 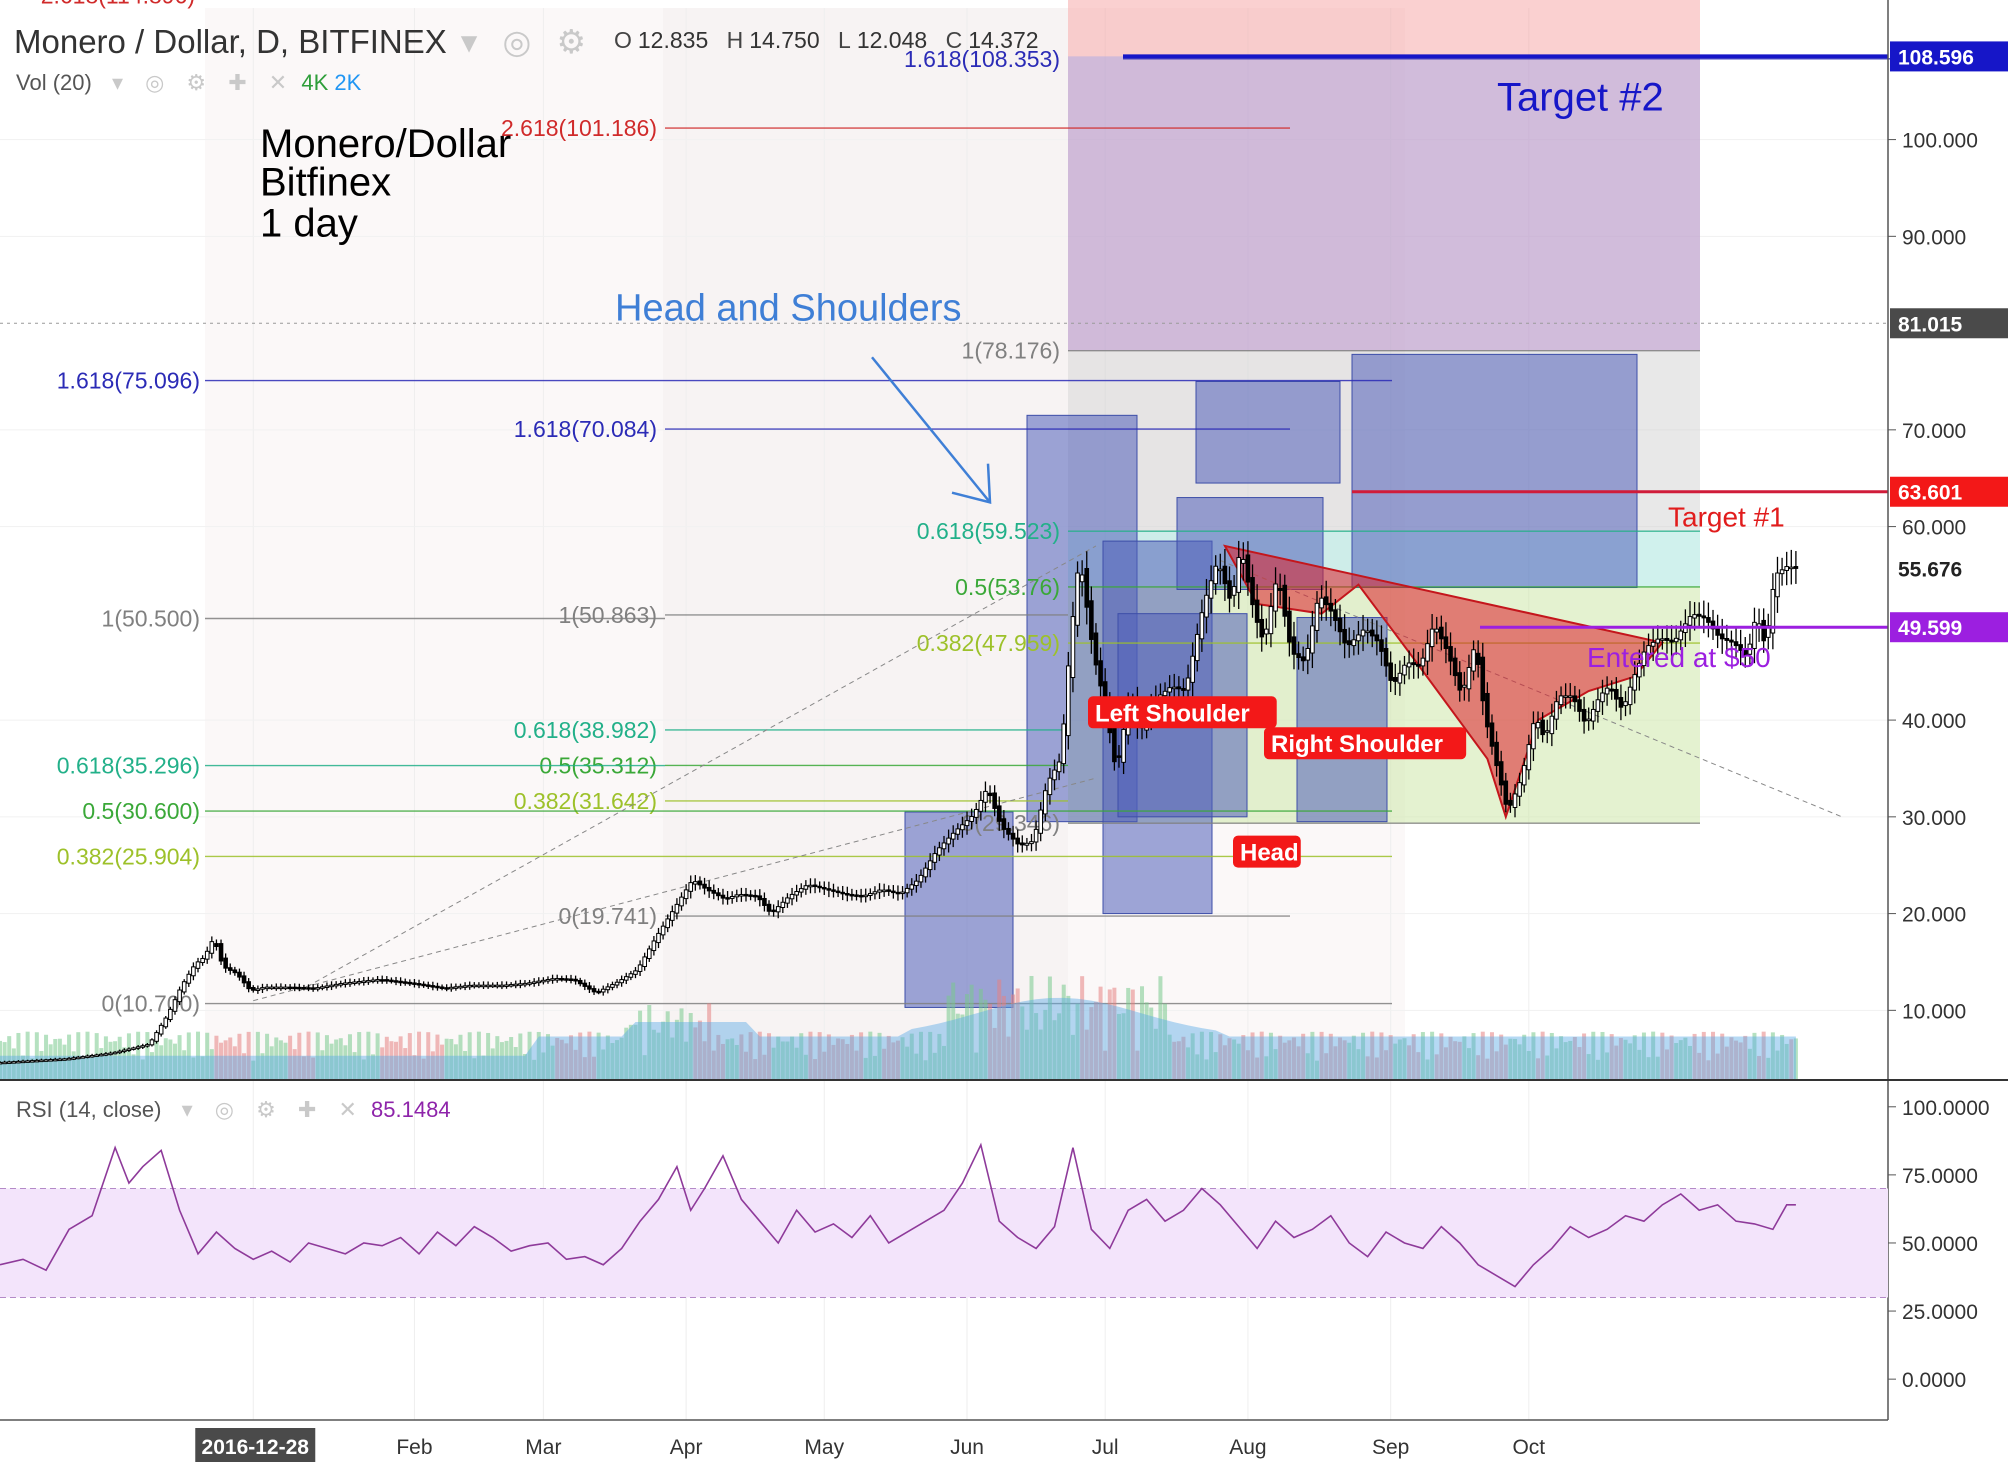 I want to click on fib-label-19: 0(10.700), so click(x=151, y=1004).